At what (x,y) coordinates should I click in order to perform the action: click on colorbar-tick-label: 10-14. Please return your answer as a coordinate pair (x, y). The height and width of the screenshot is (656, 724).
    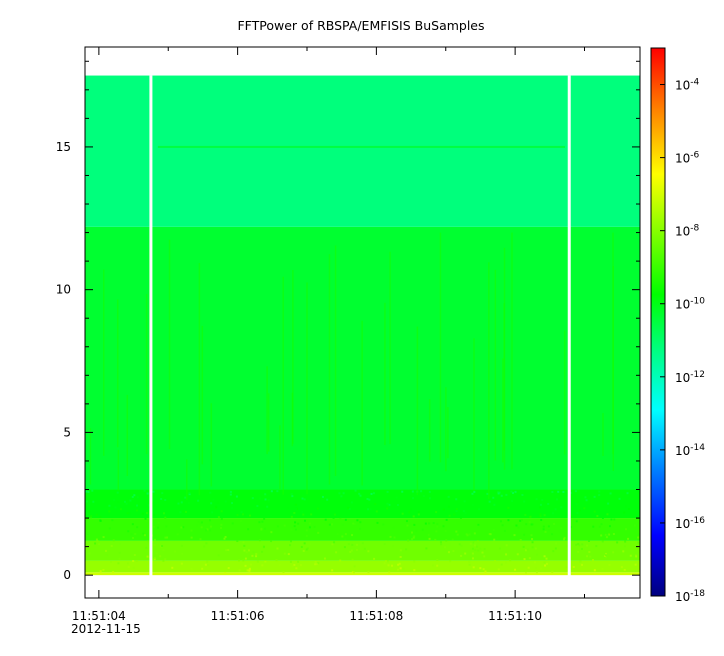
    Looking at the image, I should click on (690, 450).